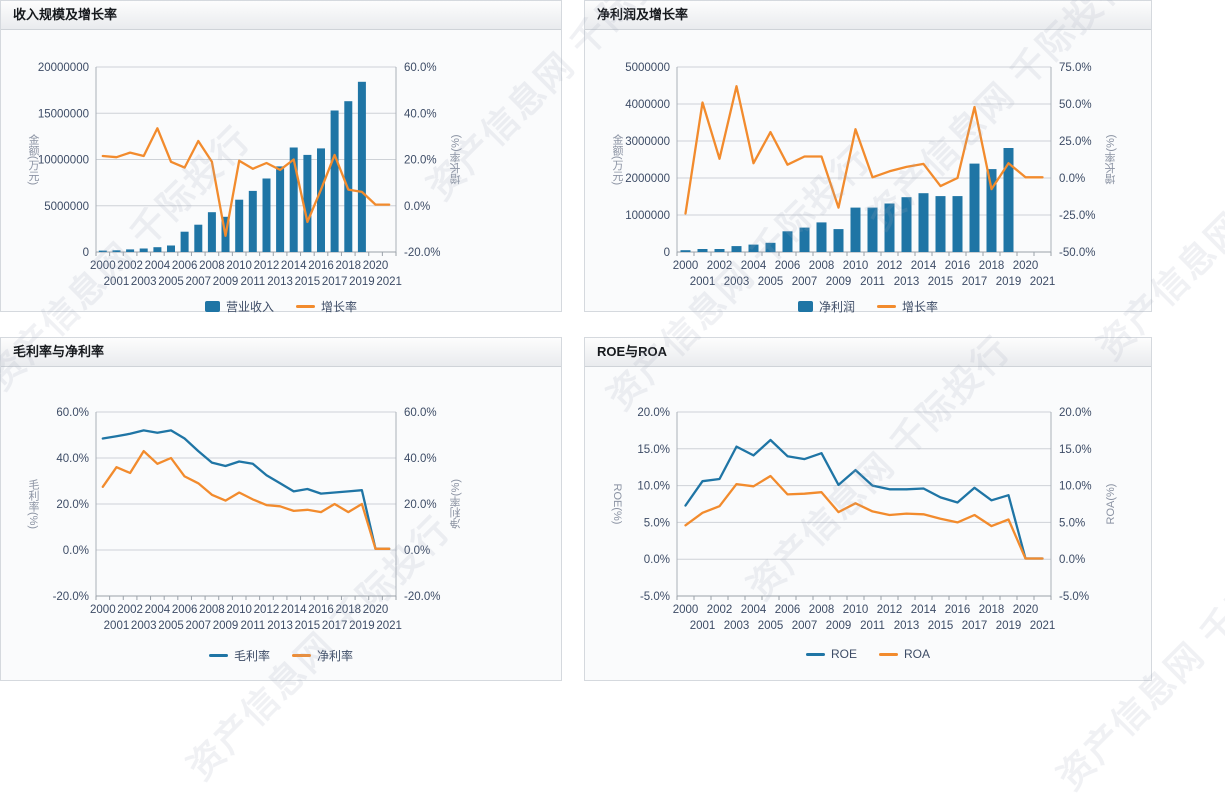 This screenshot has width=1225, height=800. I want to click on legend-item-gross-margin: 毛利率, so click(239, 655).